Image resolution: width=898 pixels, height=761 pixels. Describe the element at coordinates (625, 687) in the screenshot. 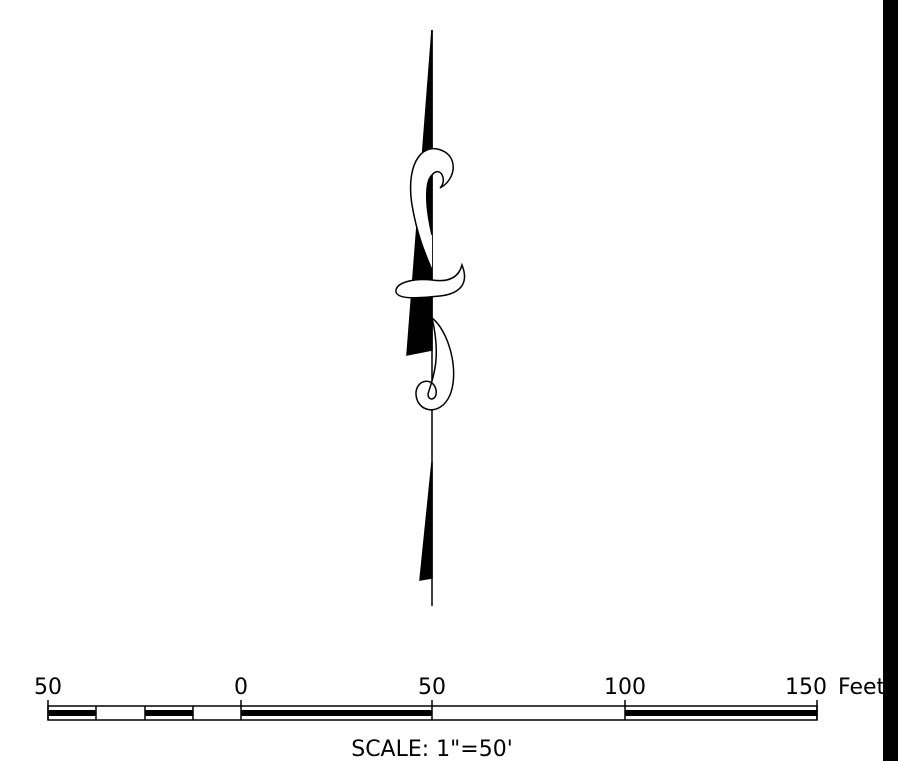

I see `scale-label: 100` at that location.